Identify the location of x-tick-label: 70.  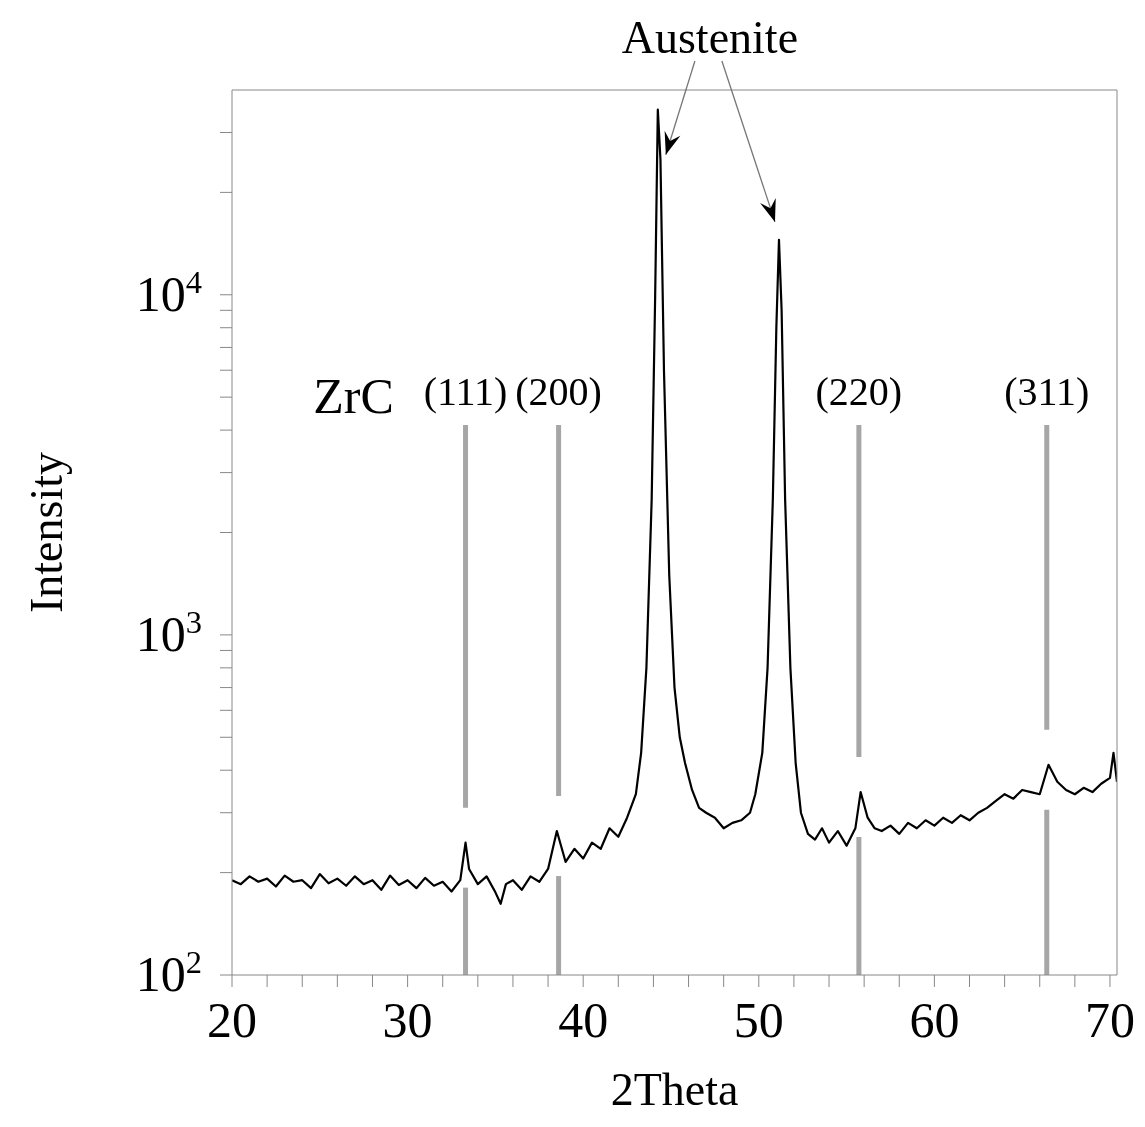
(1109, 1020).